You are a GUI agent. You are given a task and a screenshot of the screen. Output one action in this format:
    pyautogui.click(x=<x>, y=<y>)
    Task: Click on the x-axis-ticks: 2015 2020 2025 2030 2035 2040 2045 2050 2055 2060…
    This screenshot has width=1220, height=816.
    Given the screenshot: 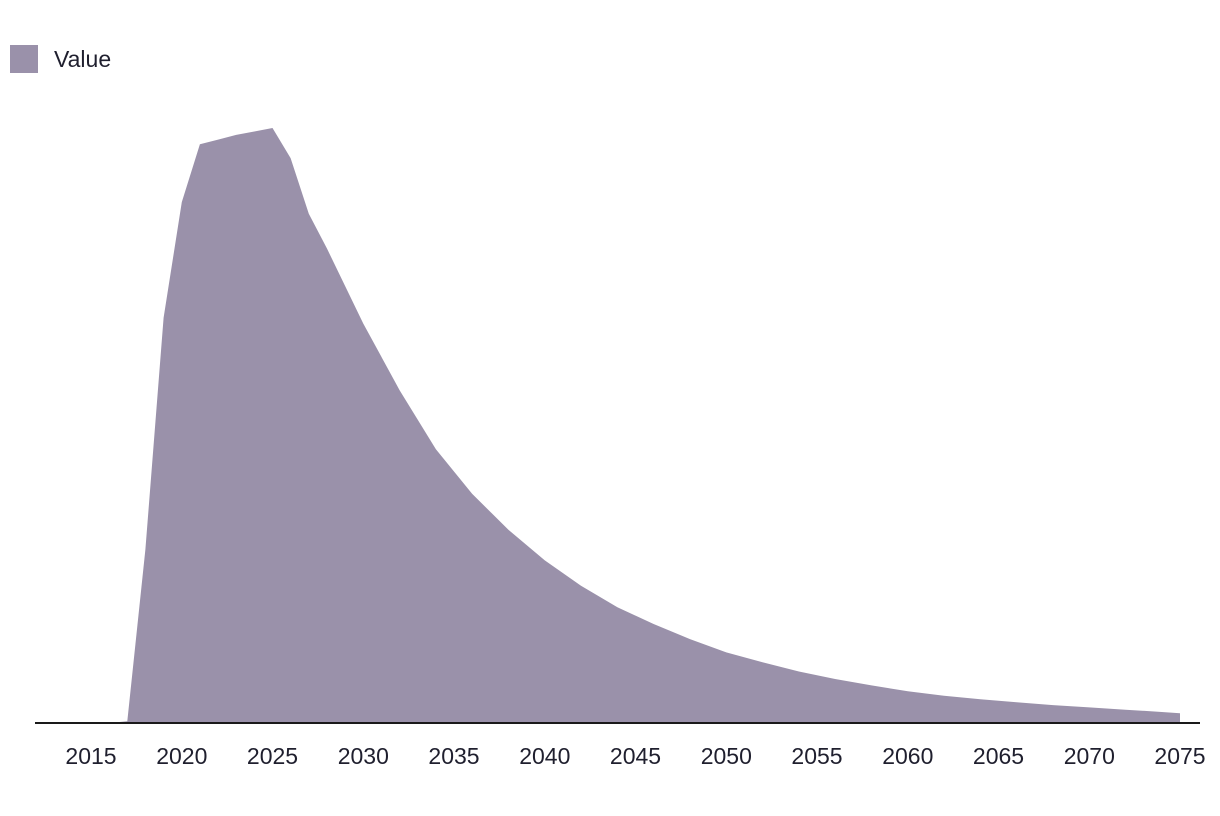 What is the action you would take?
    pyautogui.click(x=635, y=756)
    